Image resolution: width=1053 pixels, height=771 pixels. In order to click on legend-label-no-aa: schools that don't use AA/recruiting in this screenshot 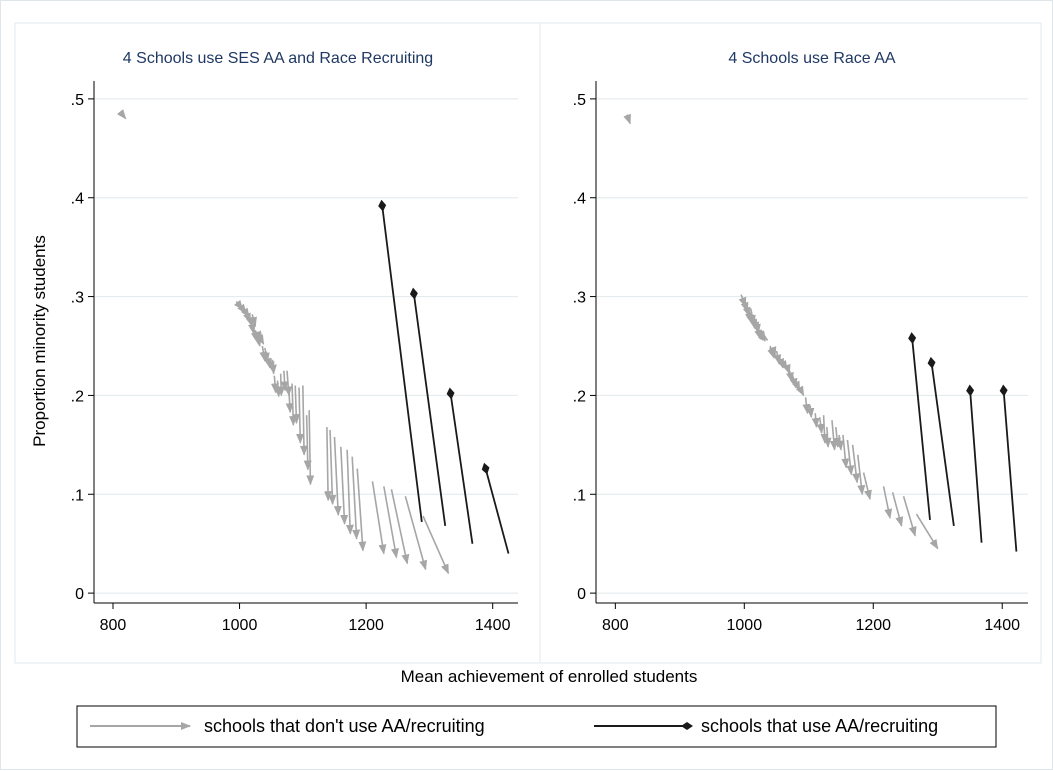, I will do `click(344, 726)`.